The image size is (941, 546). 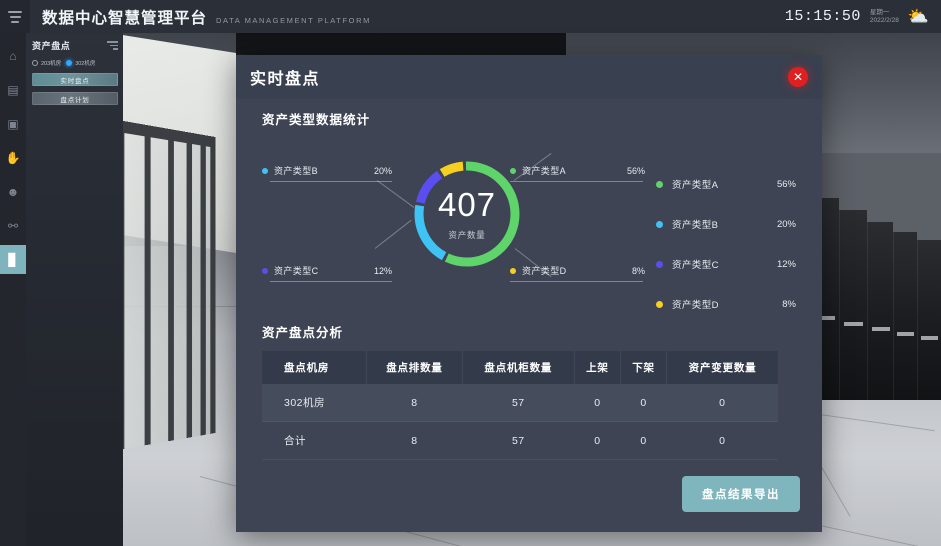 What do you see at coordinates (75, 89) in the screenshot?
I see `panel-button-group: 实时盘点 盘点计划` at bounding box center [75, 89].